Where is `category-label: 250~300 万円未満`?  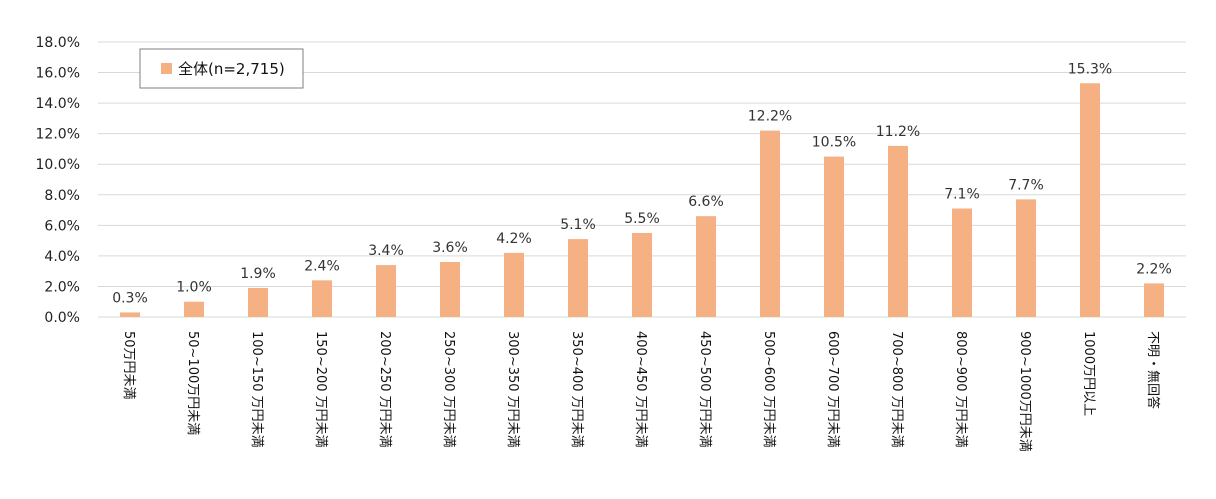 category-label: 250~300 万円未満 is located at coordinates (448, 389).